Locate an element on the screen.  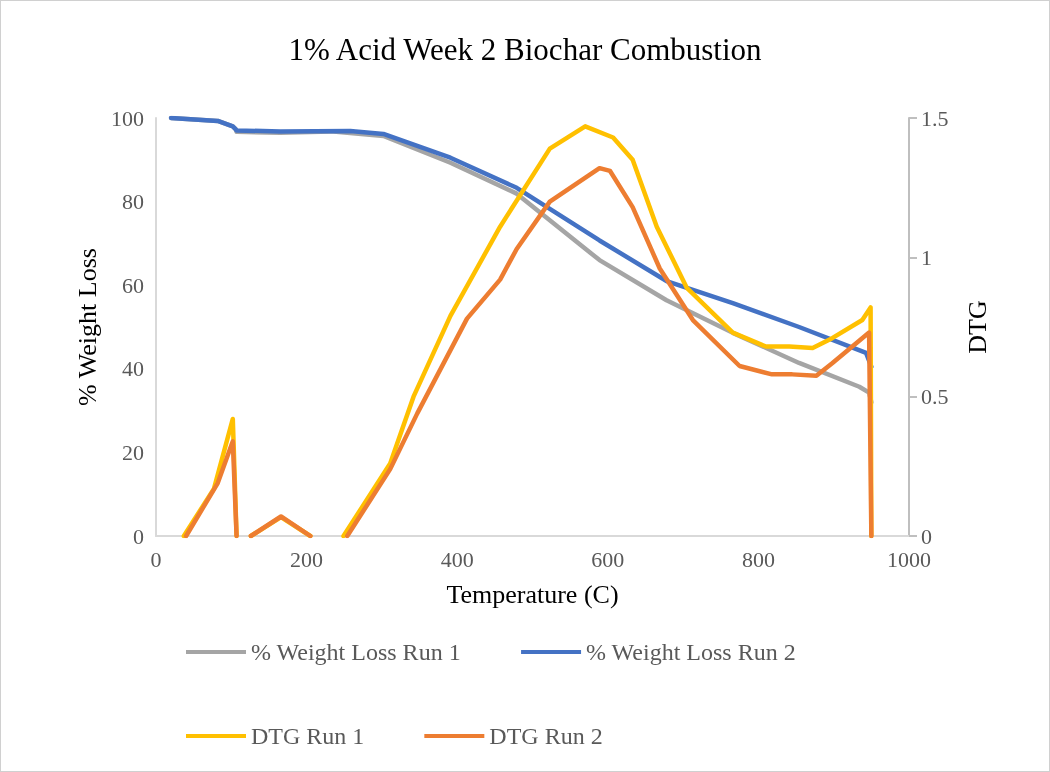
x-tick-label: 800 is located at coordinates (758, 559).